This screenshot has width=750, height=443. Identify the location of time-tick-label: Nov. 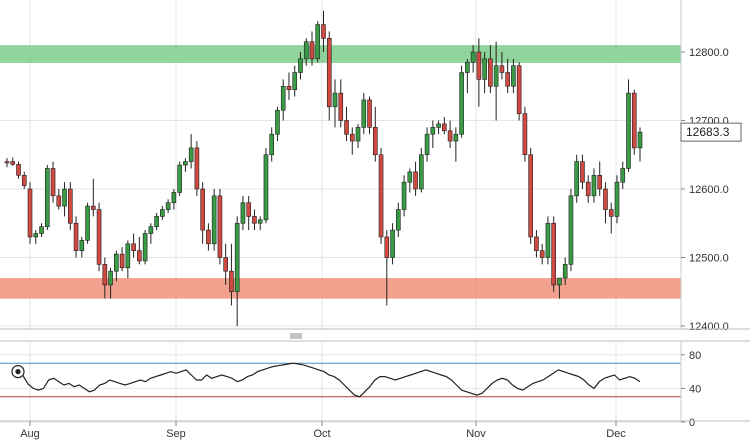
(476, 434).